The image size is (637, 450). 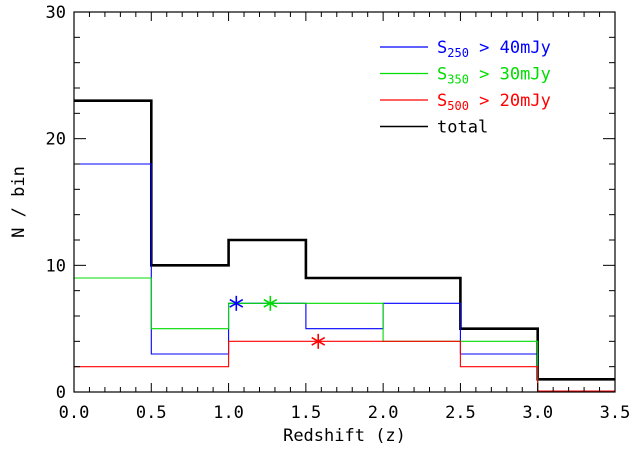 I want to click on y-tick-label: 0, so click(x=61, y=393).